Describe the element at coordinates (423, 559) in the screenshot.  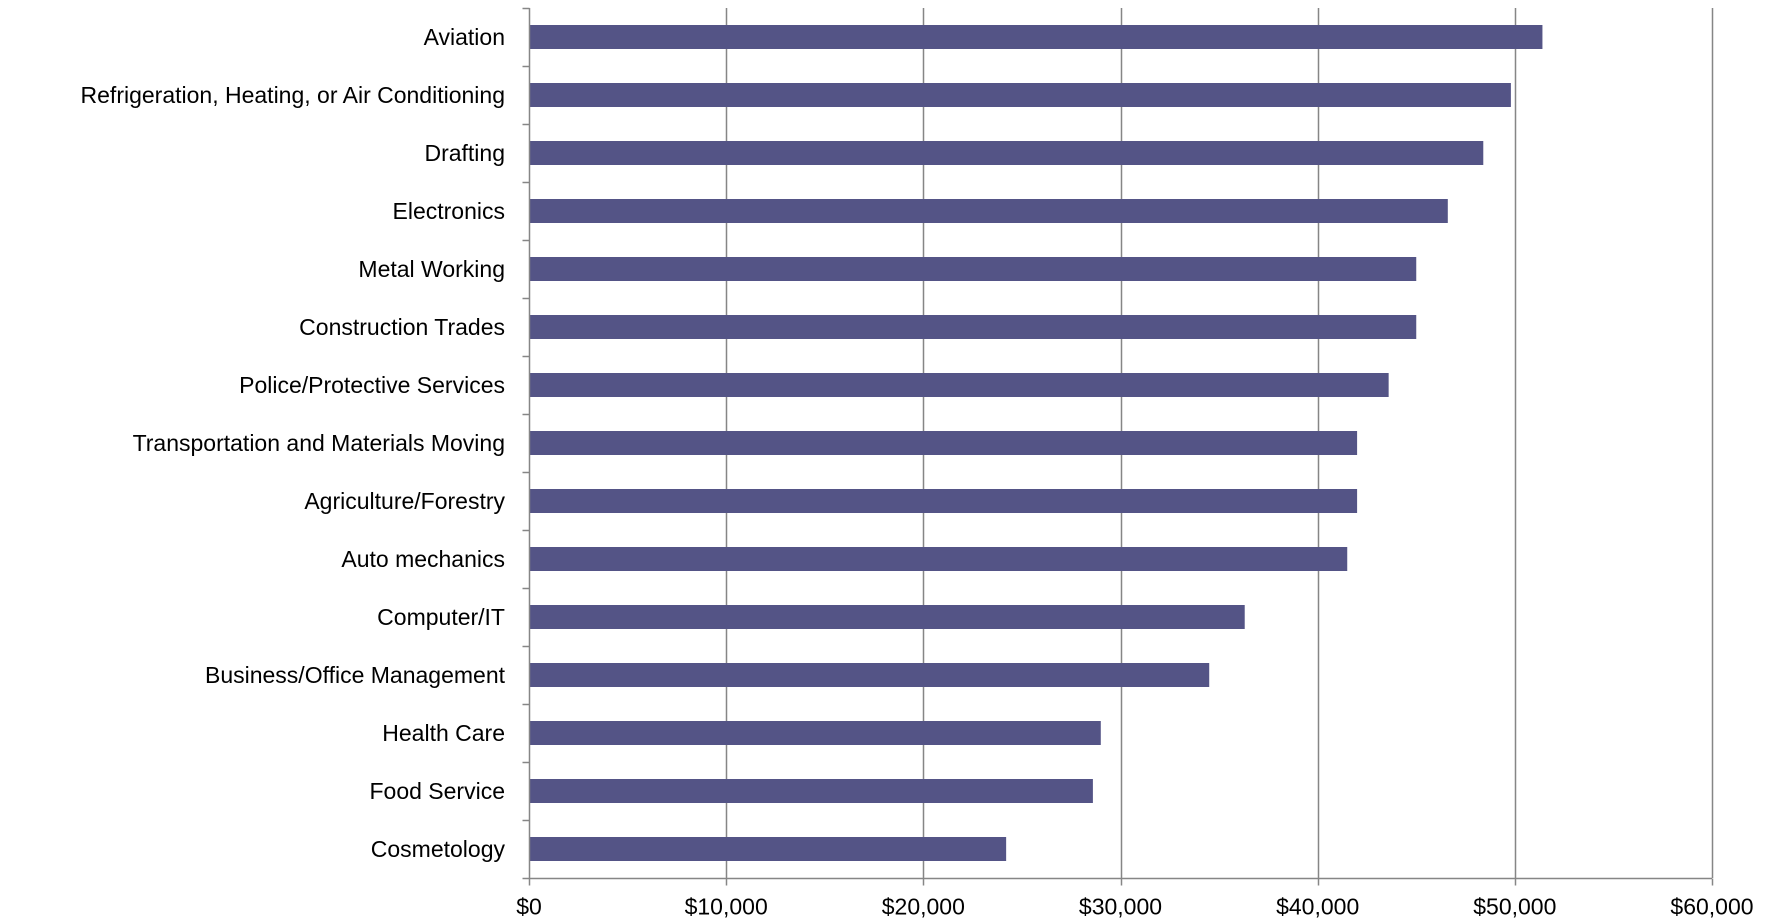
I see `category-label-9: Auto mechanics` at that location.